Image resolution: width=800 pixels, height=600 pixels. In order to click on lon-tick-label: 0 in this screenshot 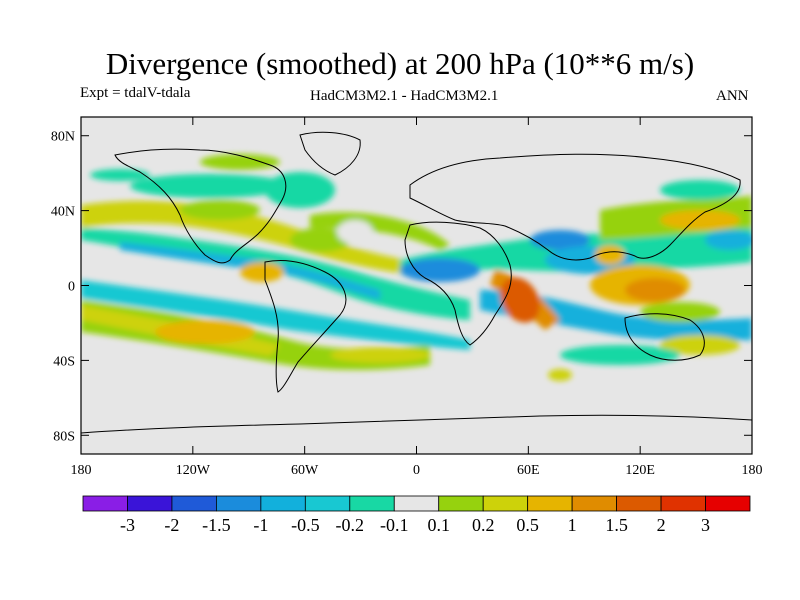, I will do `click(416, 470)`.